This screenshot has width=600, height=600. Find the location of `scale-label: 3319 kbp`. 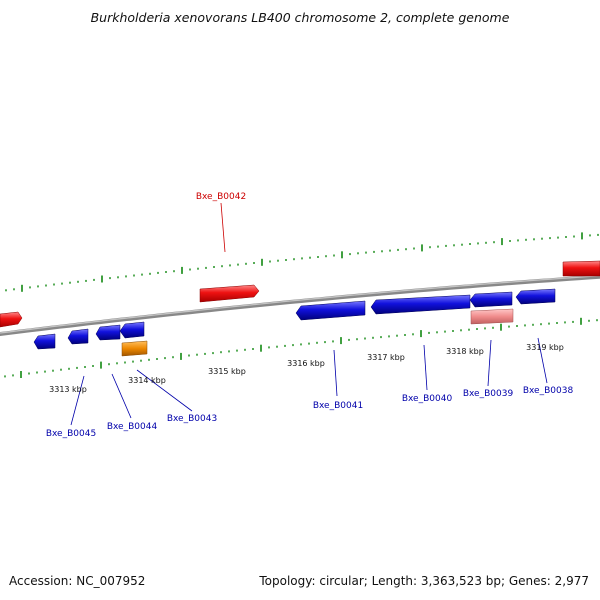

scale-label: 3319 kbp is located at coordinates (545, 347).